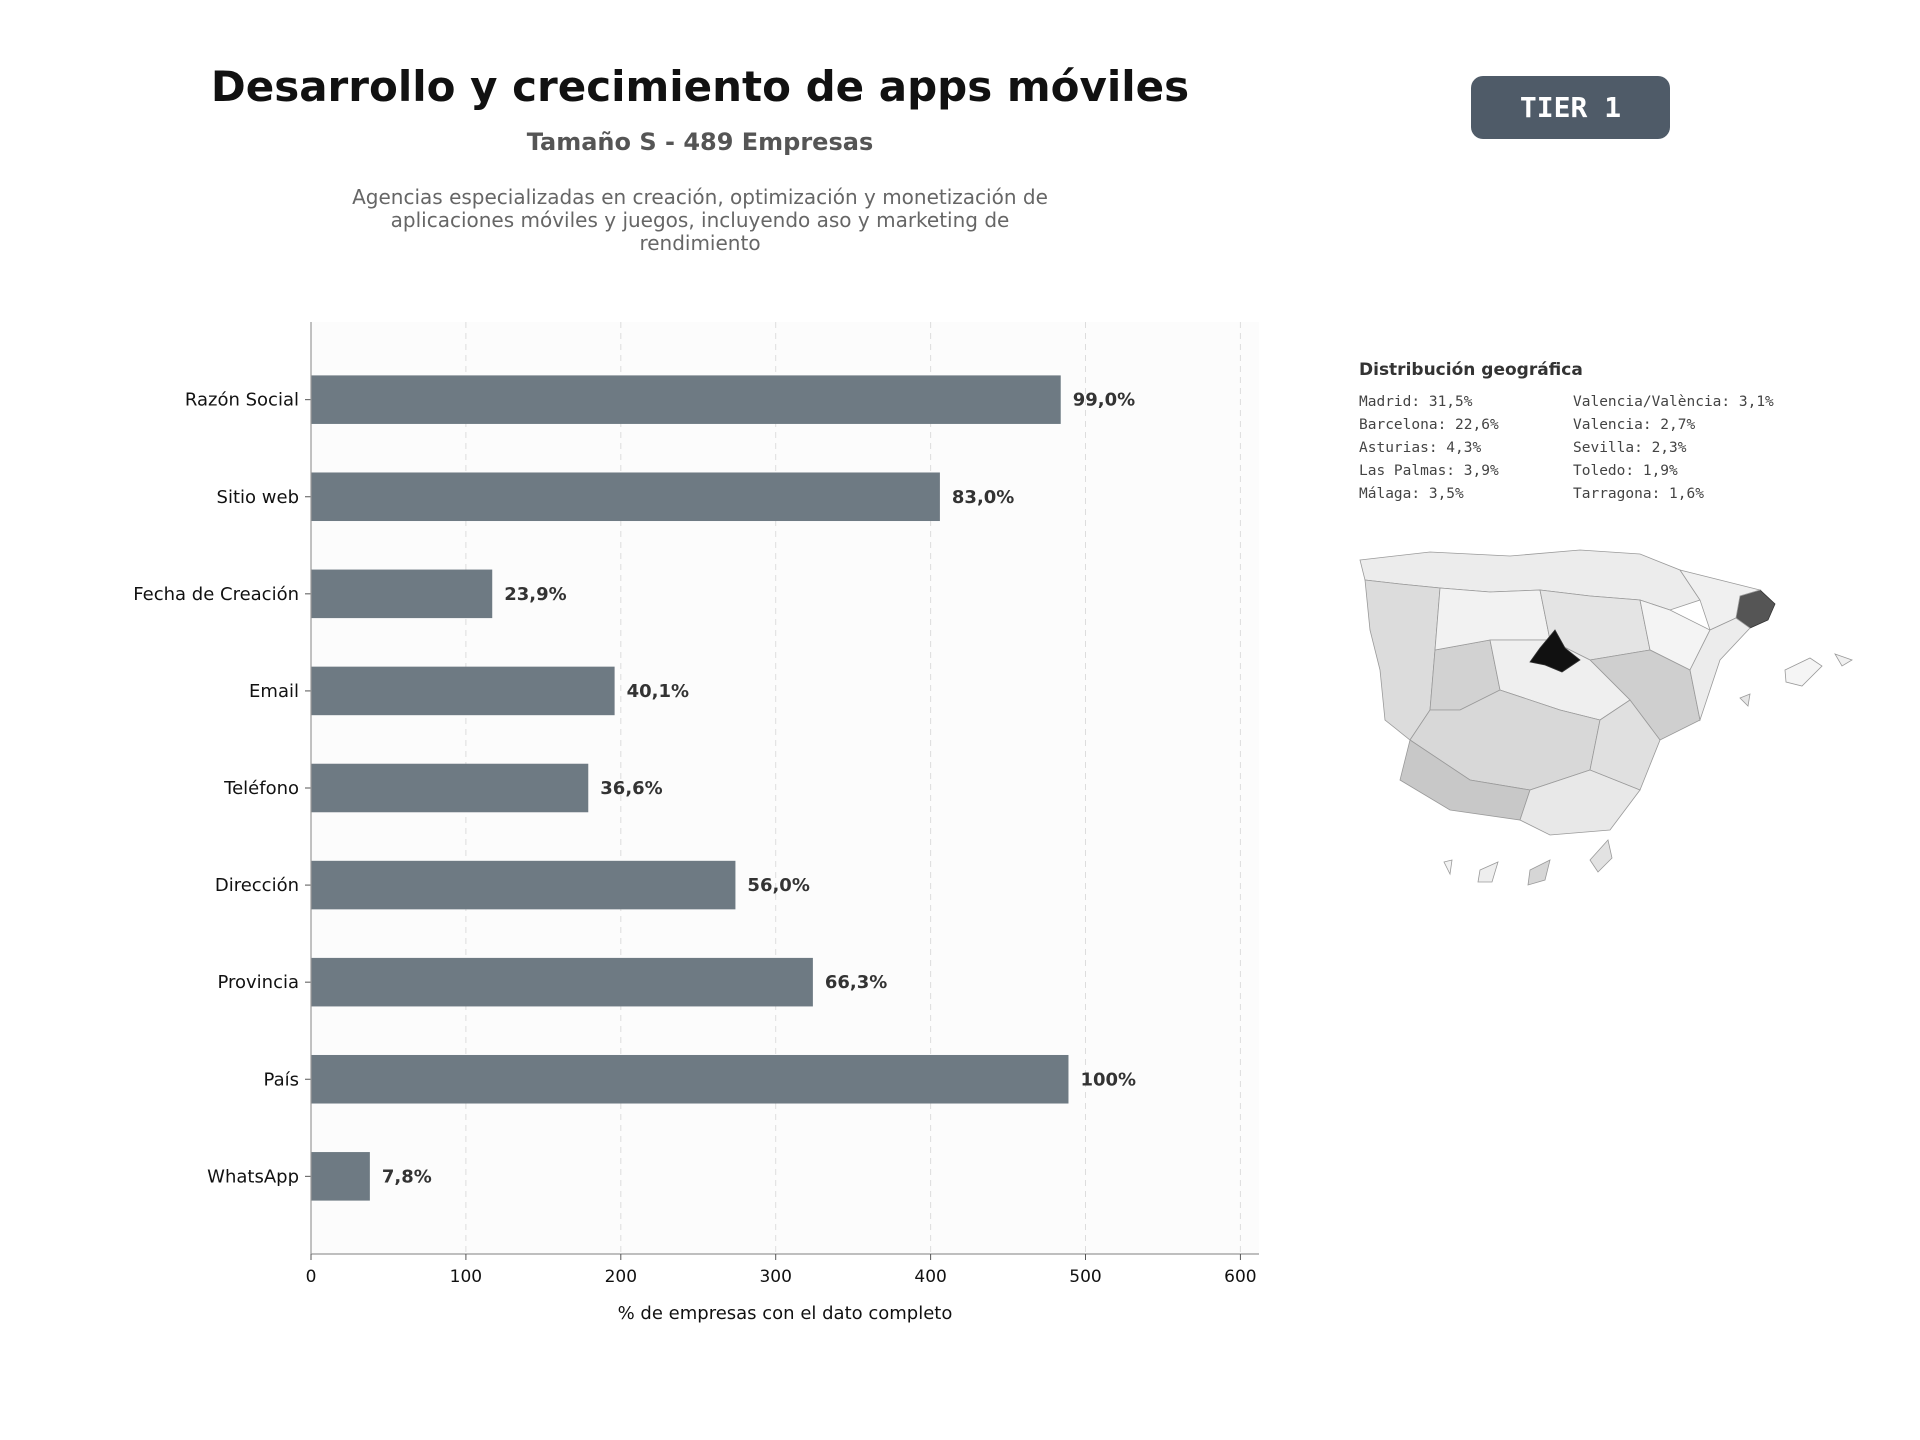 The height and width of the screenshot is (1440, 1920). I want to click on geo-item: Barcelona: 22,6%, so click(1429, 425).